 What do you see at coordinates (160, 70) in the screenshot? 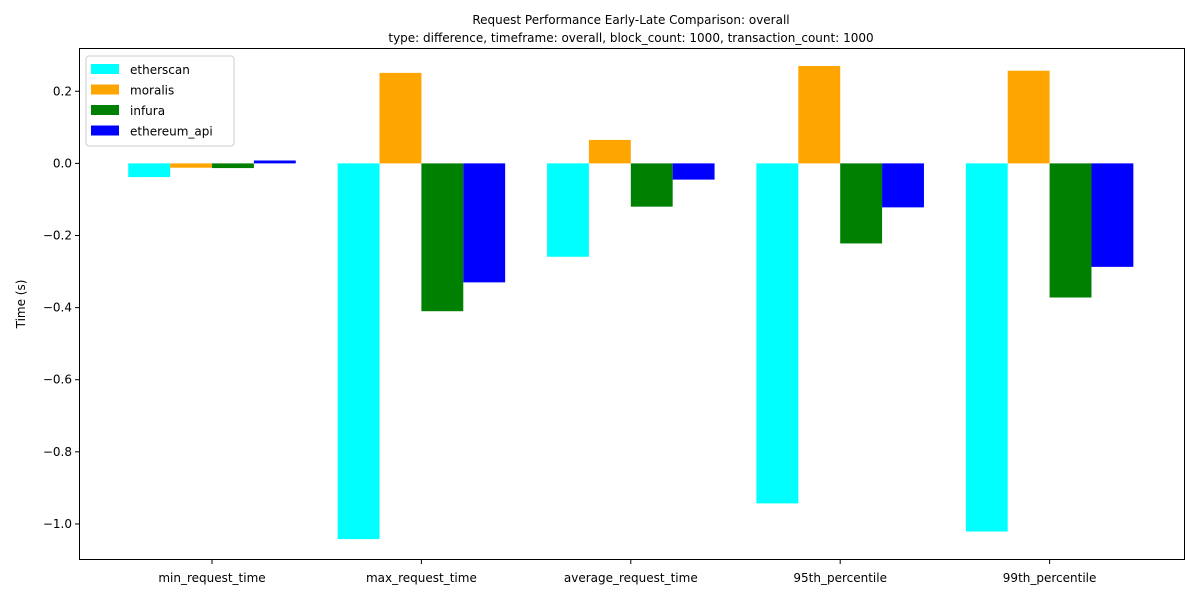
I see `legend-label-etherscan: etherscan` at bounding box center [160, 70].